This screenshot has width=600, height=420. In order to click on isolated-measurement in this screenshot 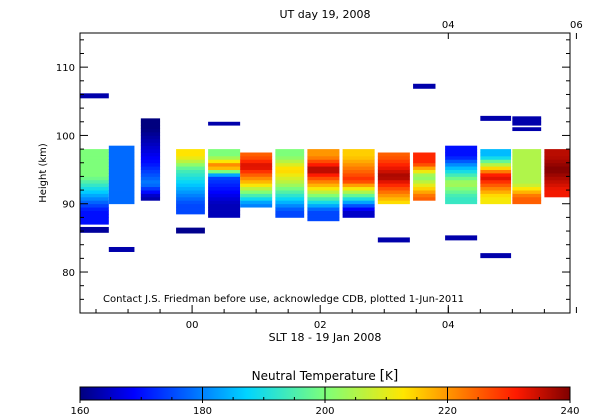, I will do `click(496, 256)`.